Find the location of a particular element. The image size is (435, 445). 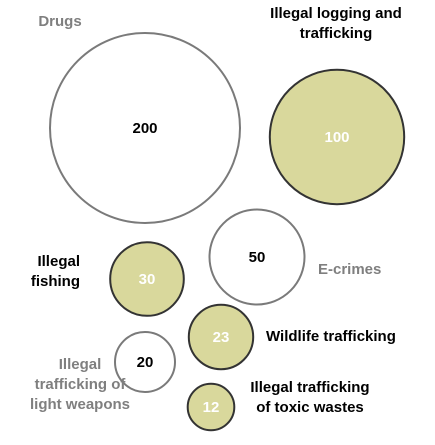

bubble-illegal-trafficking-of-toxic-wastes: 12 Illegal trafficking of toxic wastes is located at coordinates (278, 405).